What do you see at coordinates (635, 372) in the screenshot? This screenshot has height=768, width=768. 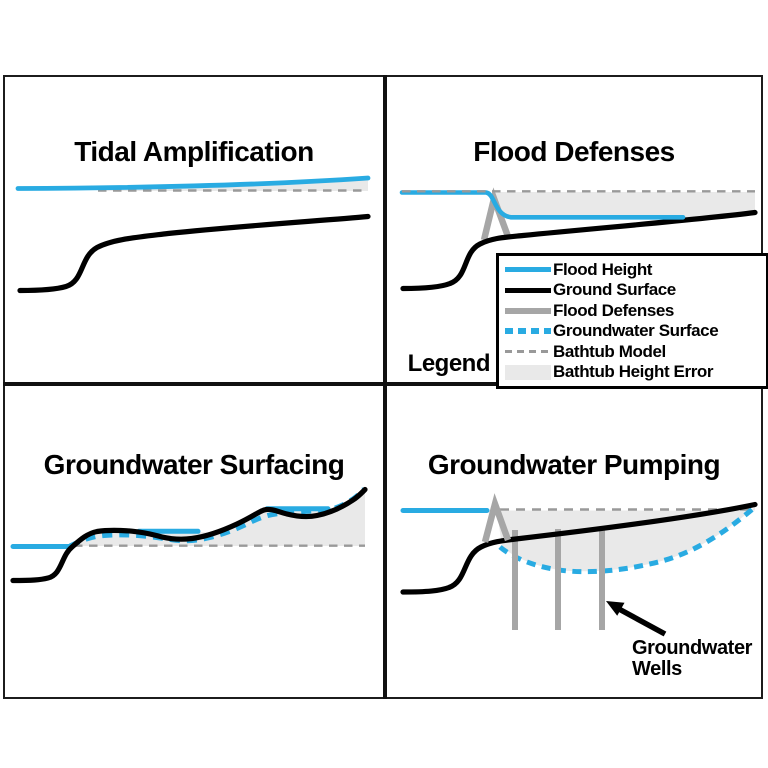 I see `legend-item-bathtub-height-error: Bathtub Height Error` at bounding box center [635, 372].